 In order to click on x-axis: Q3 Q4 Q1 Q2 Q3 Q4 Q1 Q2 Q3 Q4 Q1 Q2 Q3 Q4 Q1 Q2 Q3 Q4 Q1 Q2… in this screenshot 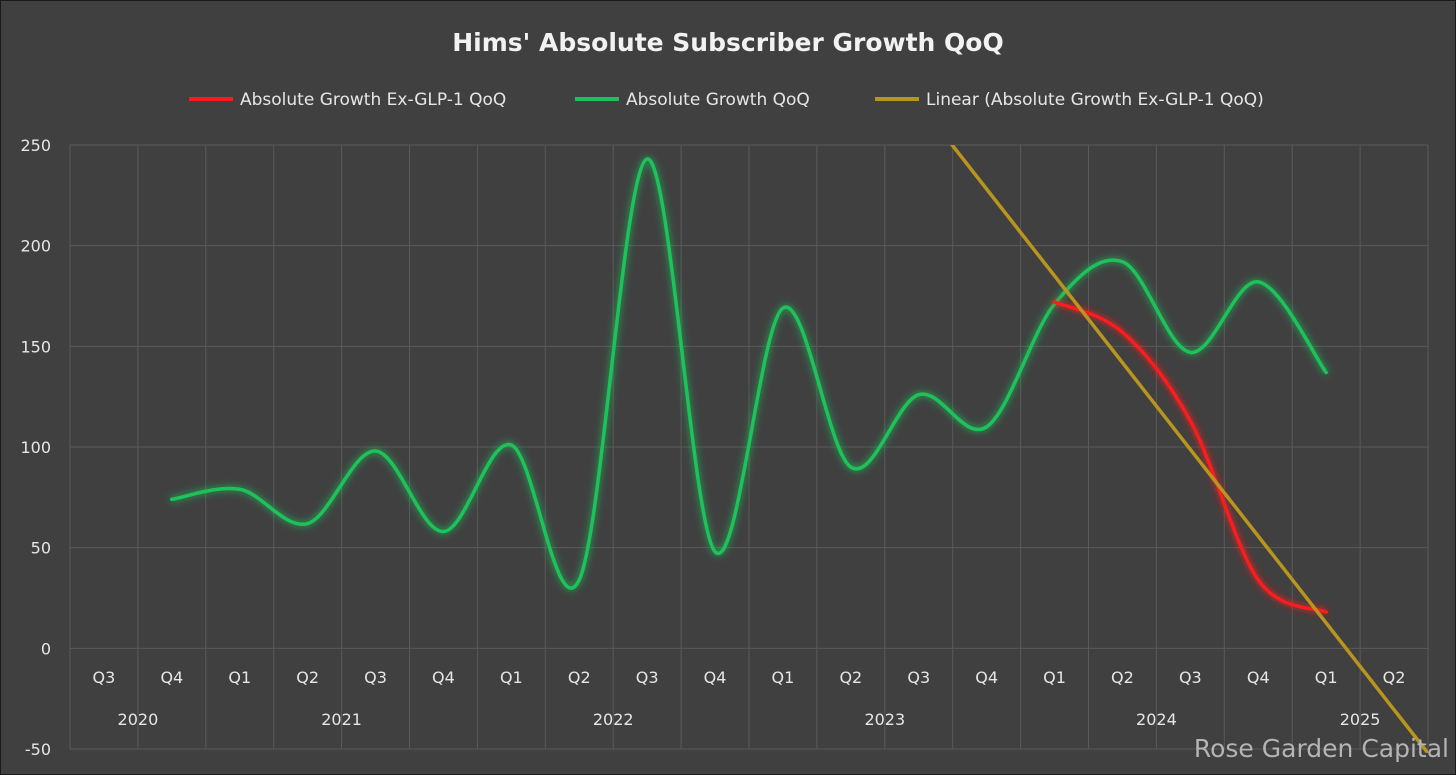, I will do `click(749, 698)`.